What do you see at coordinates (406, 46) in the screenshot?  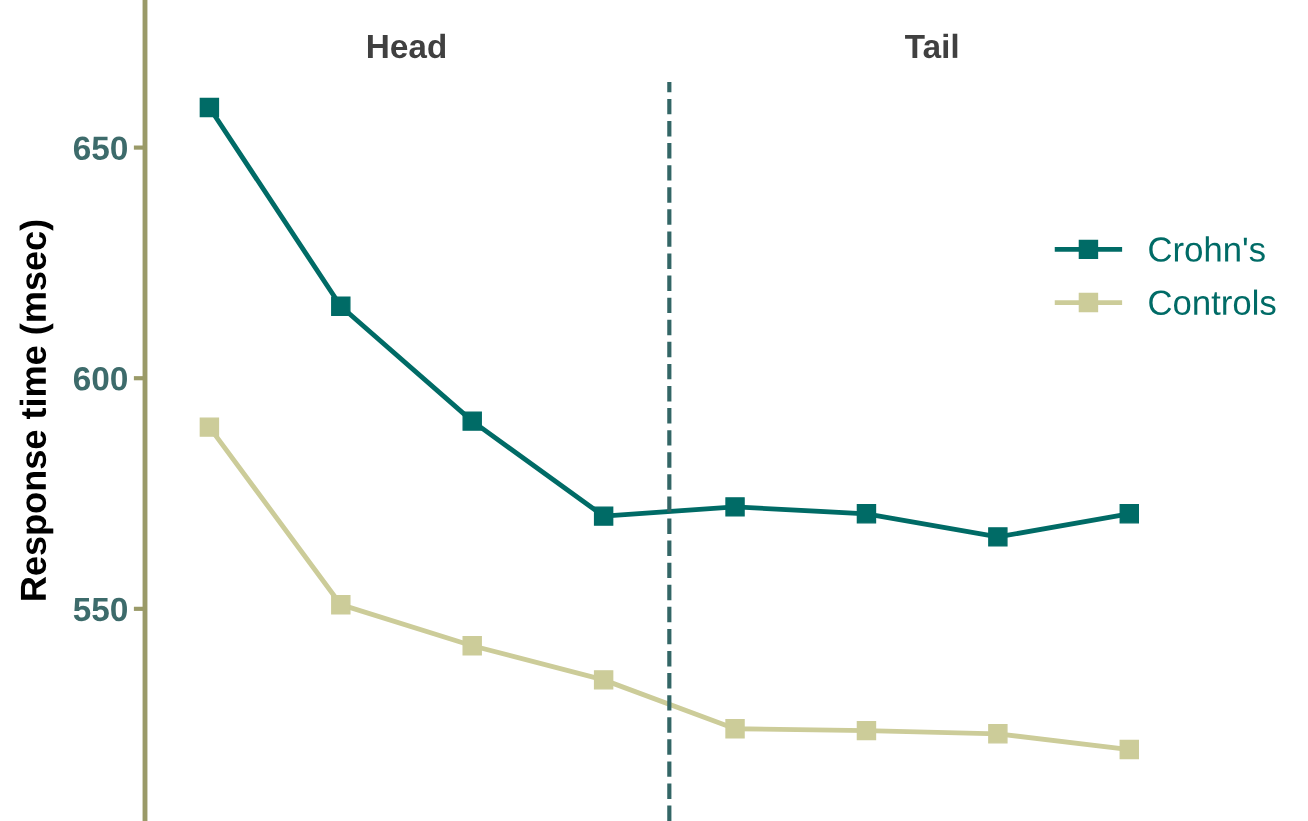 I see `annotation: Head` at bounding box center [406, 46].